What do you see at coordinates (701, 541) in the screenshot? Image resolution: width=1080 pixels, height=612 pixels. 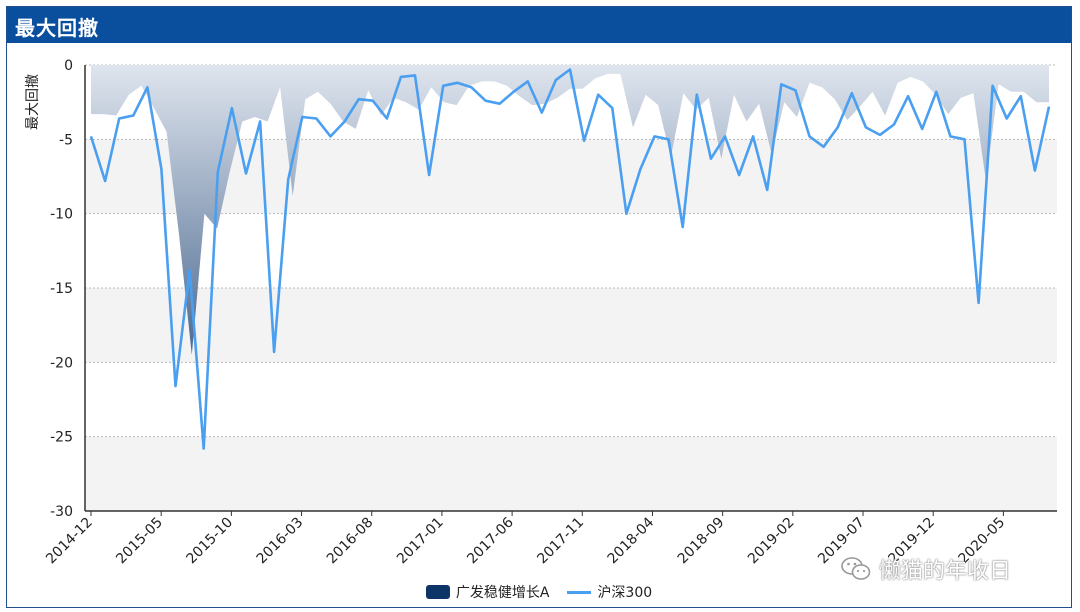 I see `x-tick-label: 2018-09` at bounding box center [701, 541].